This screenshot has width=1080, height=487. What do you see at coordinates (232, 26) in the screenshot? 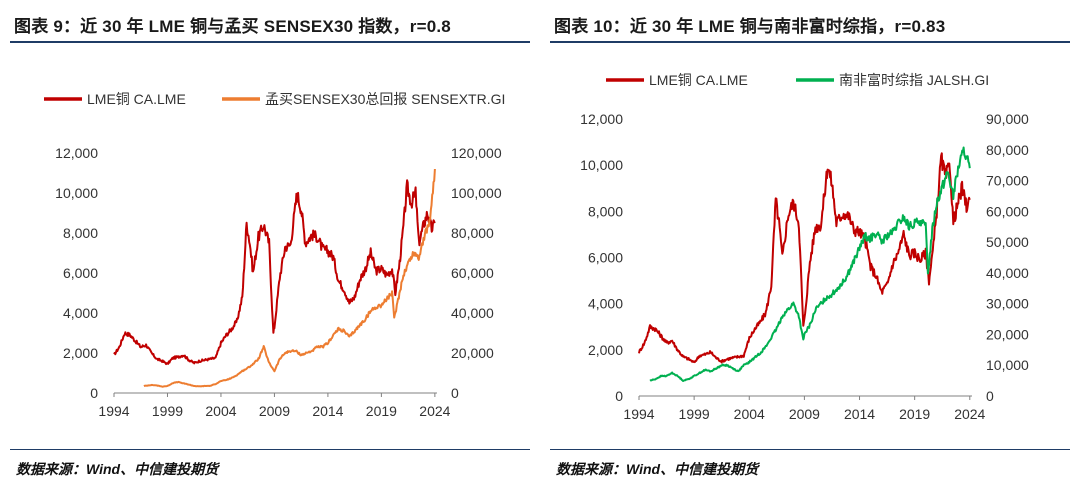
I see `chart-title: 图表 9：近 30 年 LME 铜与孟买 SENSEX30 指数，r=0.8` at bounding box center [232, 26].